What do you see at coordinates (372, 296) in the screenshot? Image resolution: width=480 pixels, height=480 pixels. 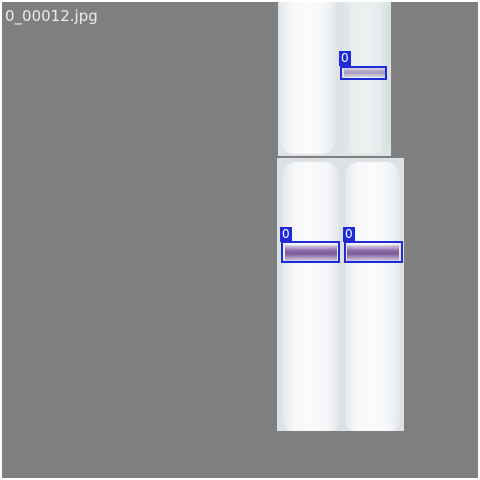 I see `test-strip-right` at bounding box center [372, 296].